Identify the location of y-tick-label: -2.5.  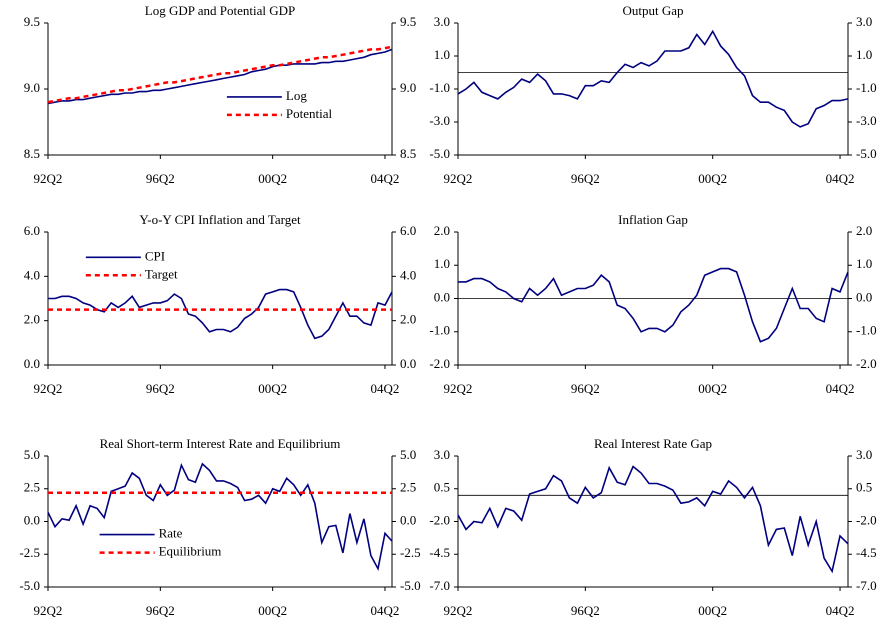
(29, 552).